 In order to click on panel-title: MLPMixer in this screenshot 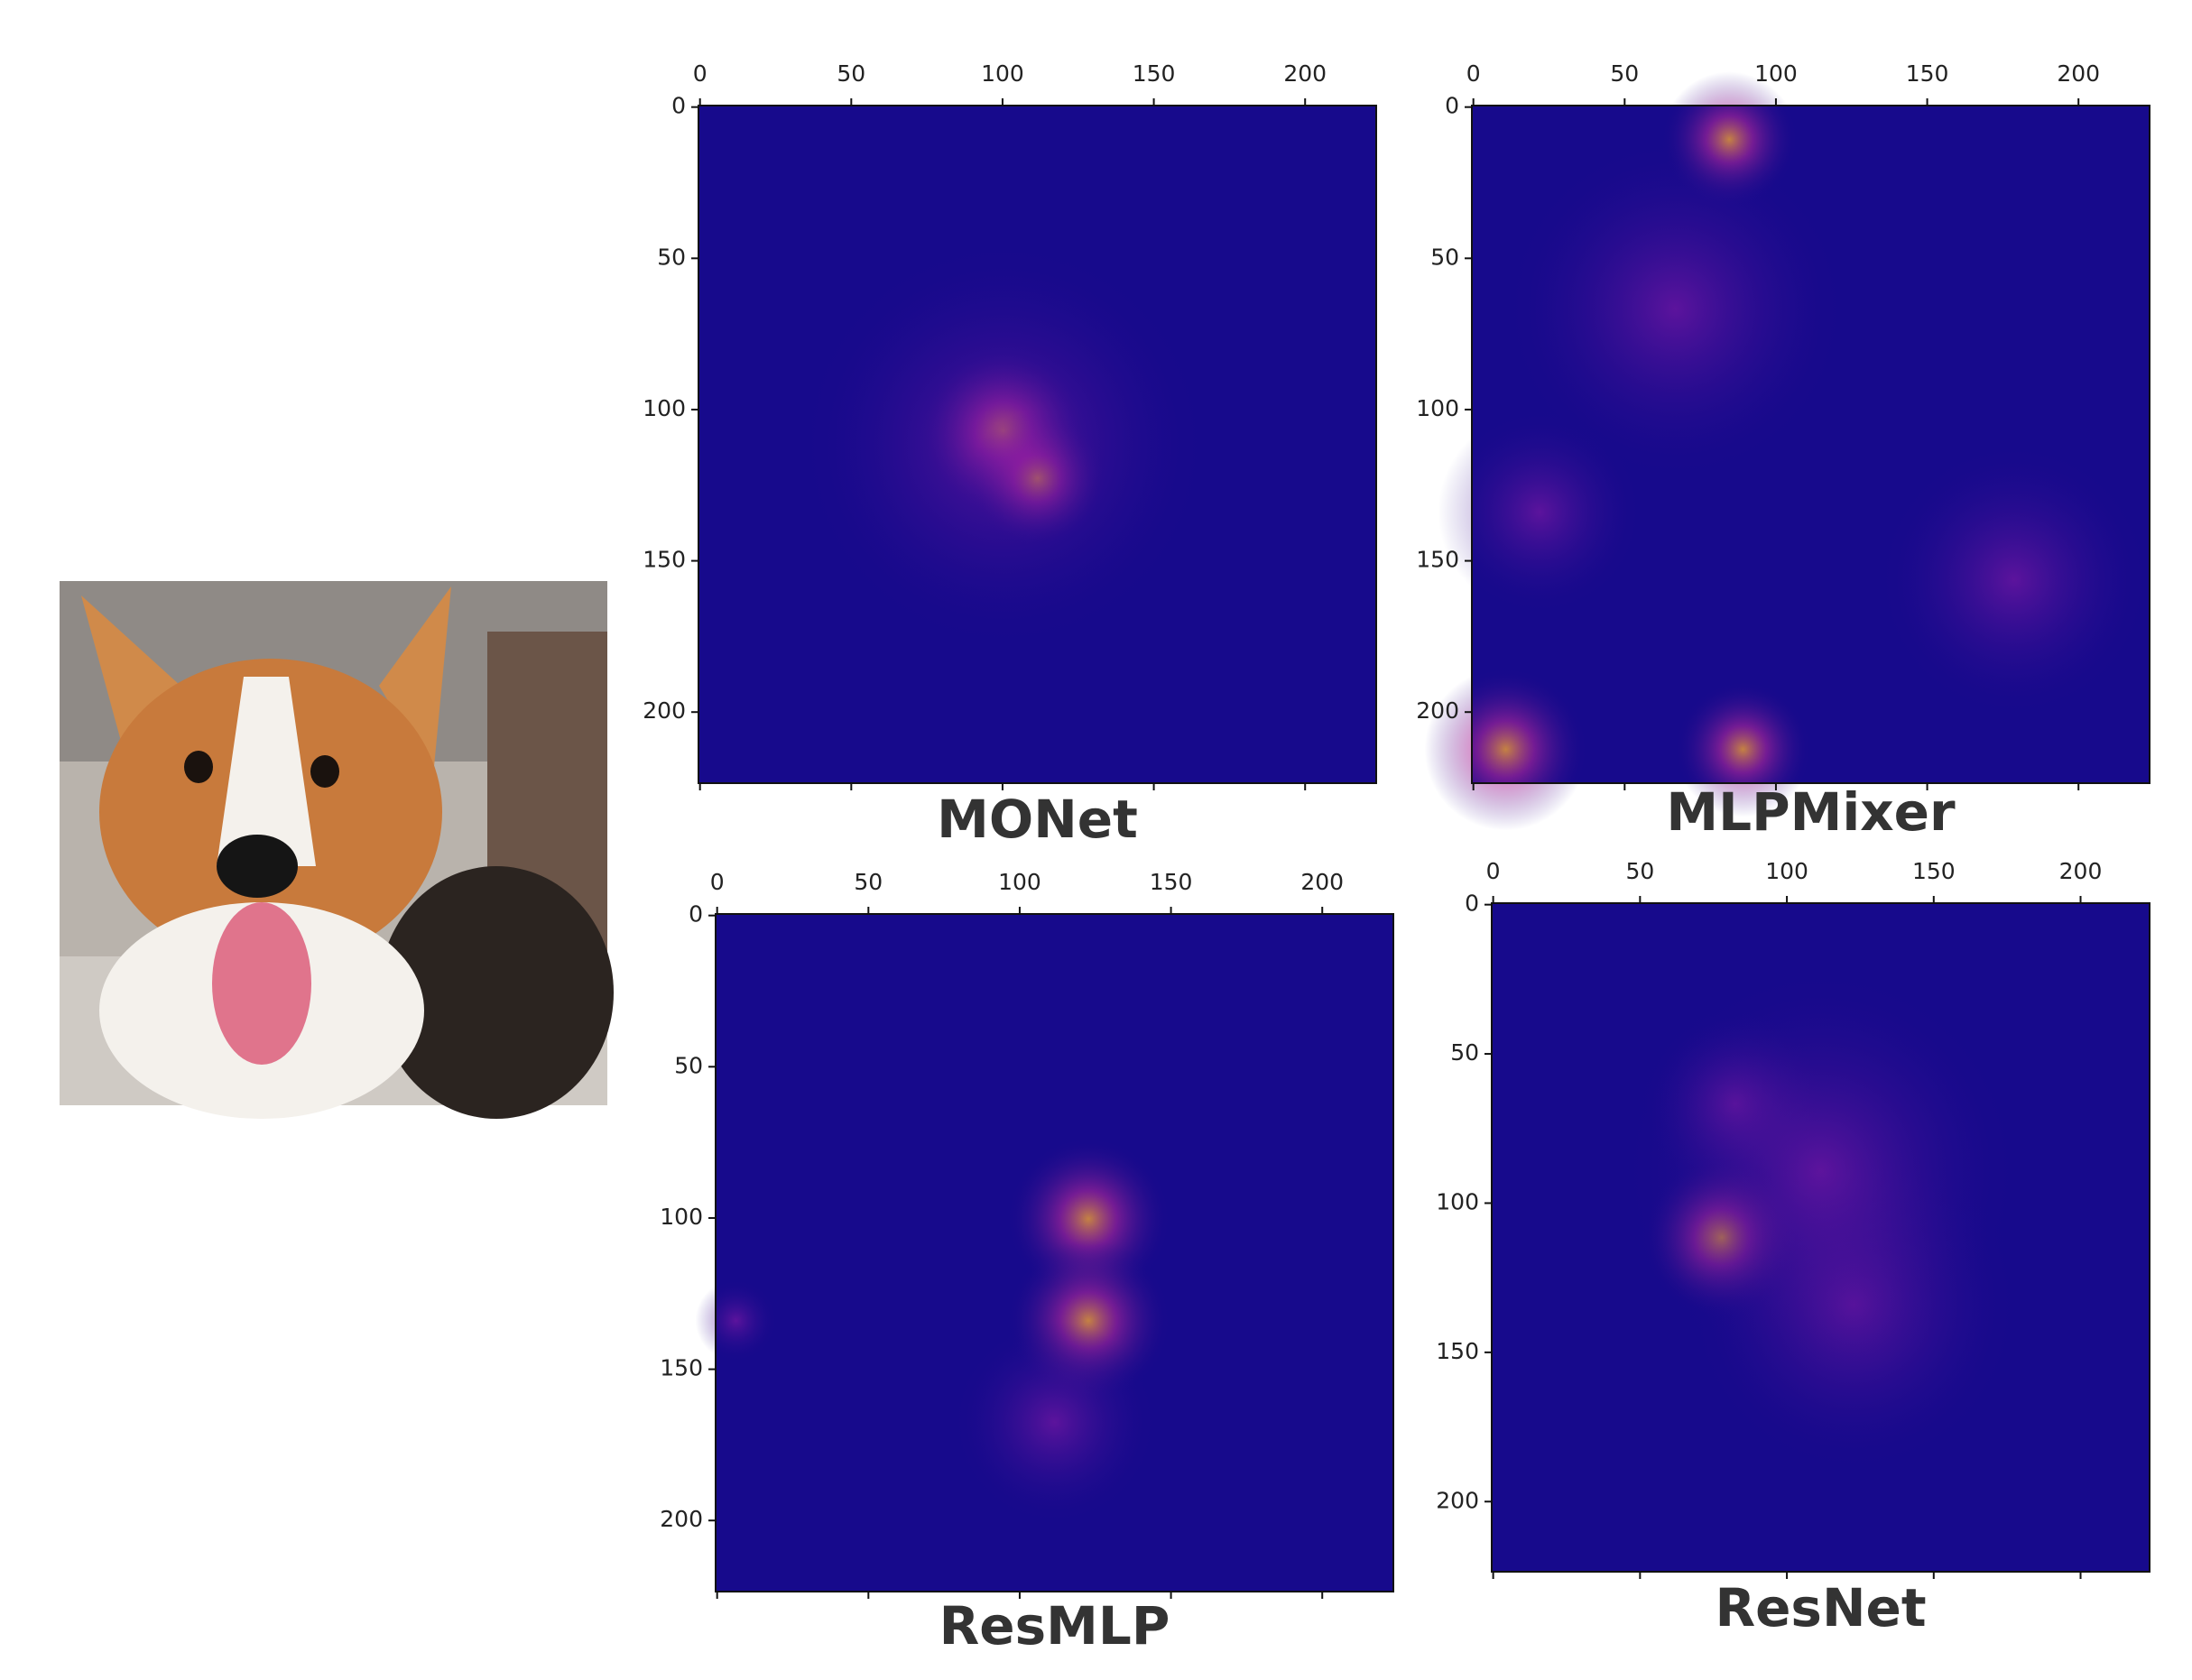, I will do `click(1811, 812)`.